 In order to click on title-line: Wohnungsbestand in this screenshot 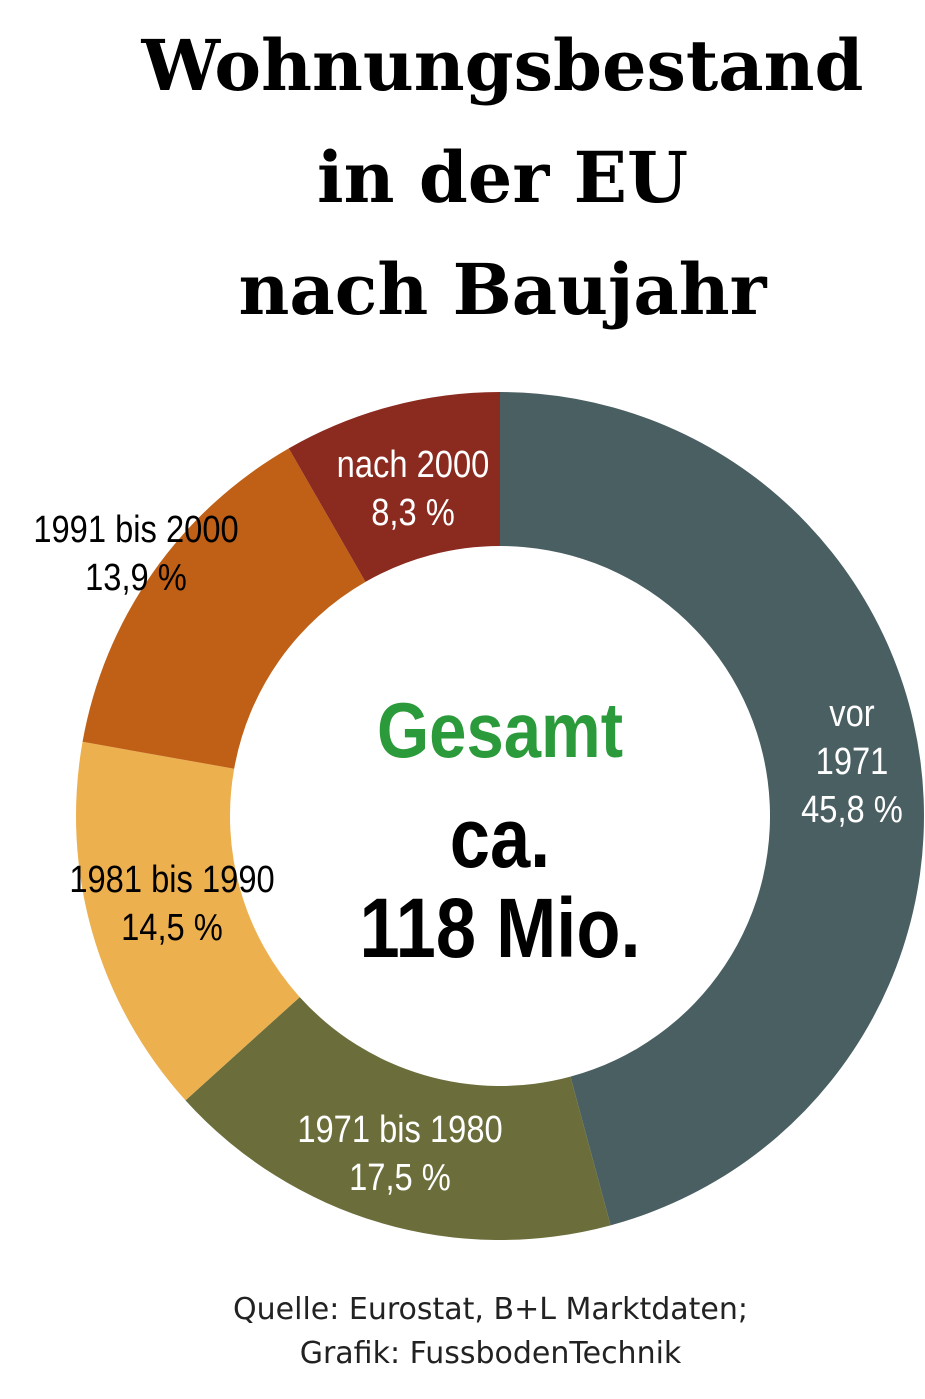, I will do `click(502, 65)`.